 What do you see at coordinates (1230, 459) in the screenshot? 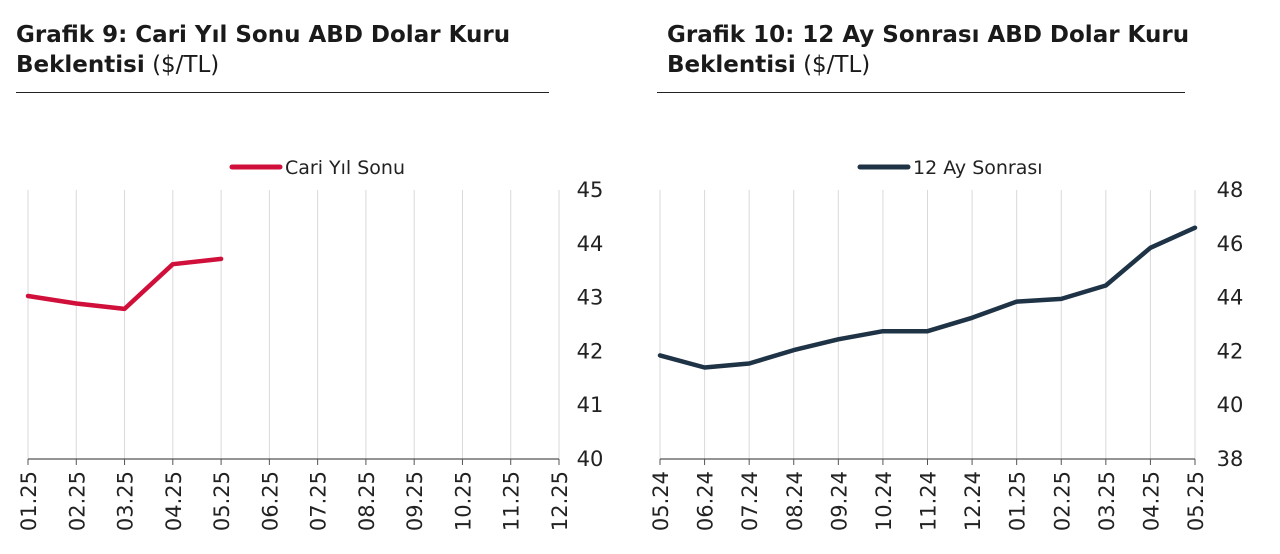
I see `y-tick-label: 38` at bounding box center [1230, 459].